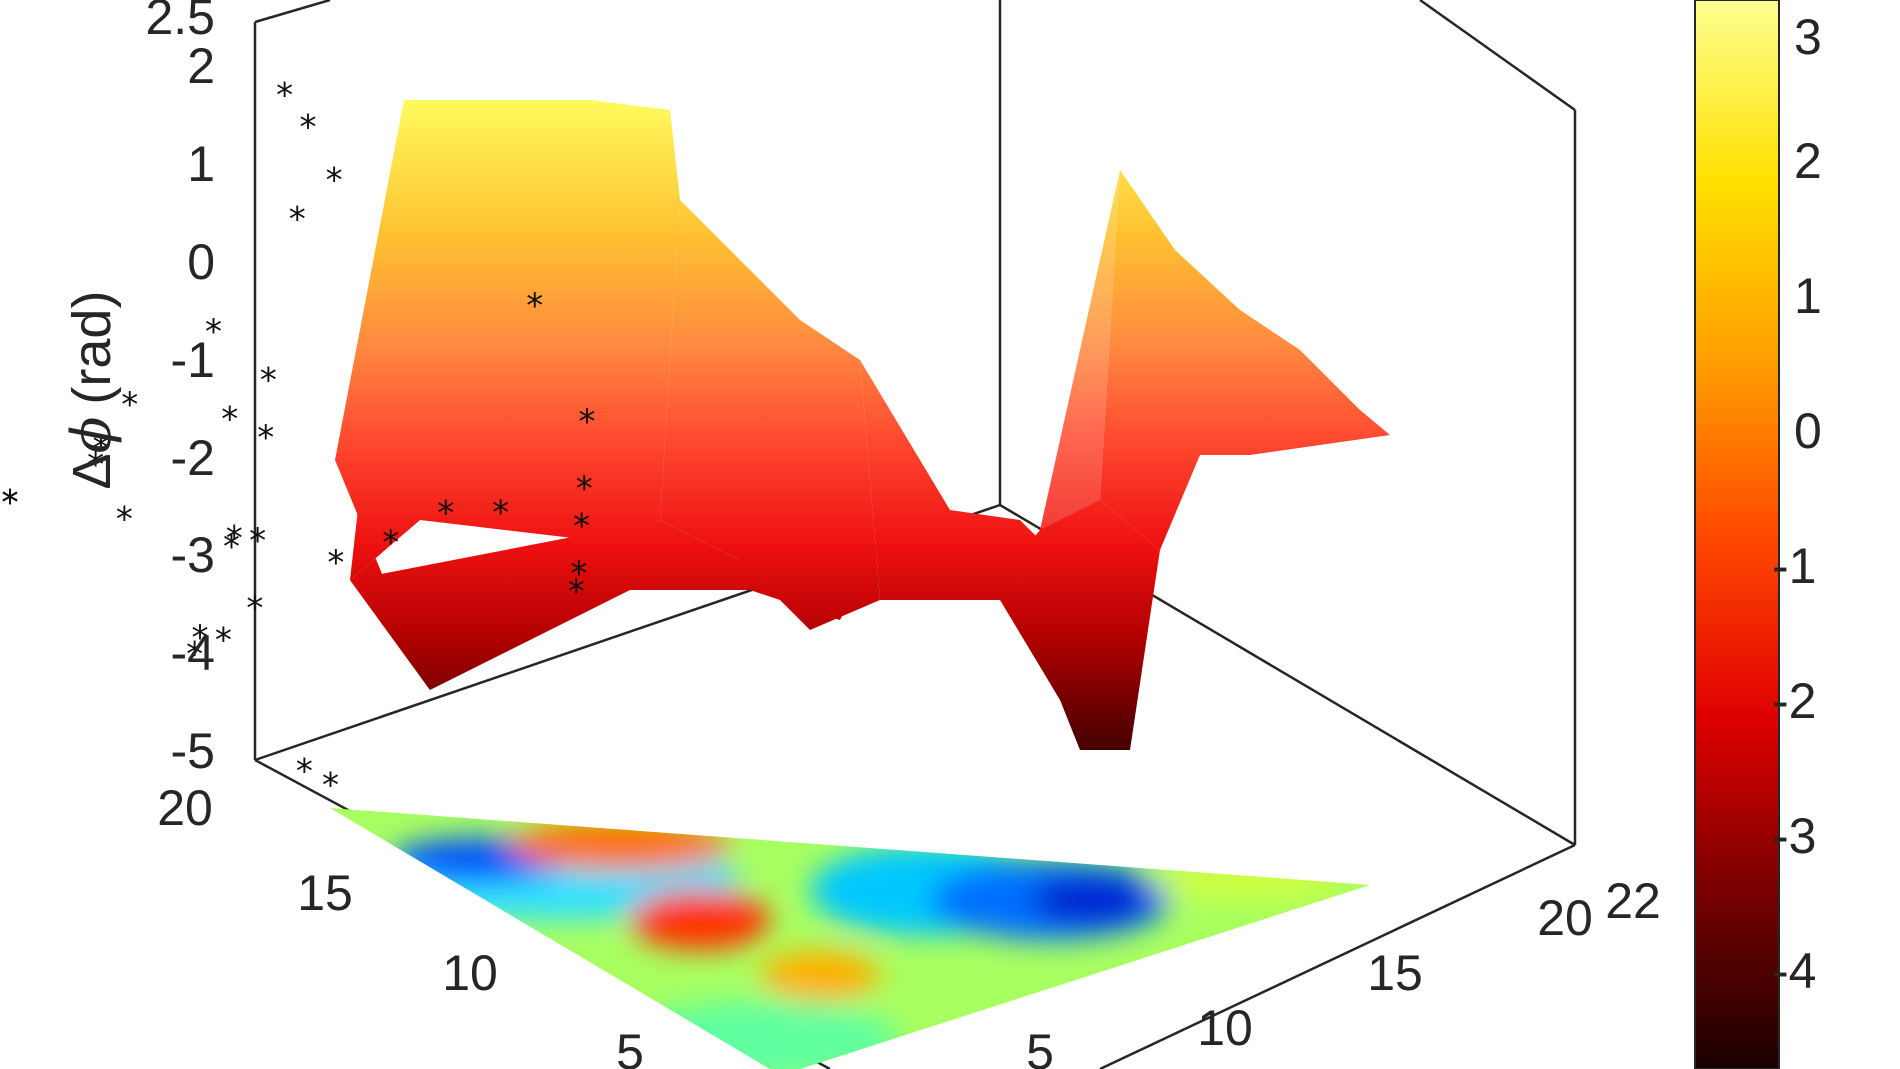  What do you see at coordinates (180, 389) in the screenshot?
I see `z-tick-labels: -5 -4 -3 -2 -1 0 1 2 2.5` at bounding box center [180, 389].